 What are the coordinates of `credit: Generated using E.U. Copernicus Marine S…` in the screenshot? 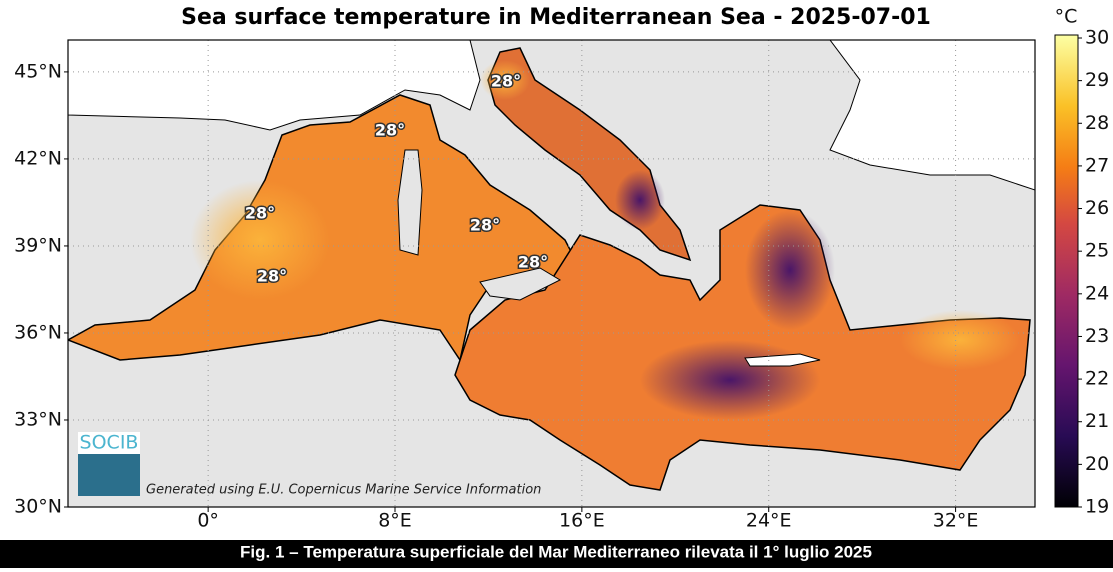 It's located at (343, 490).